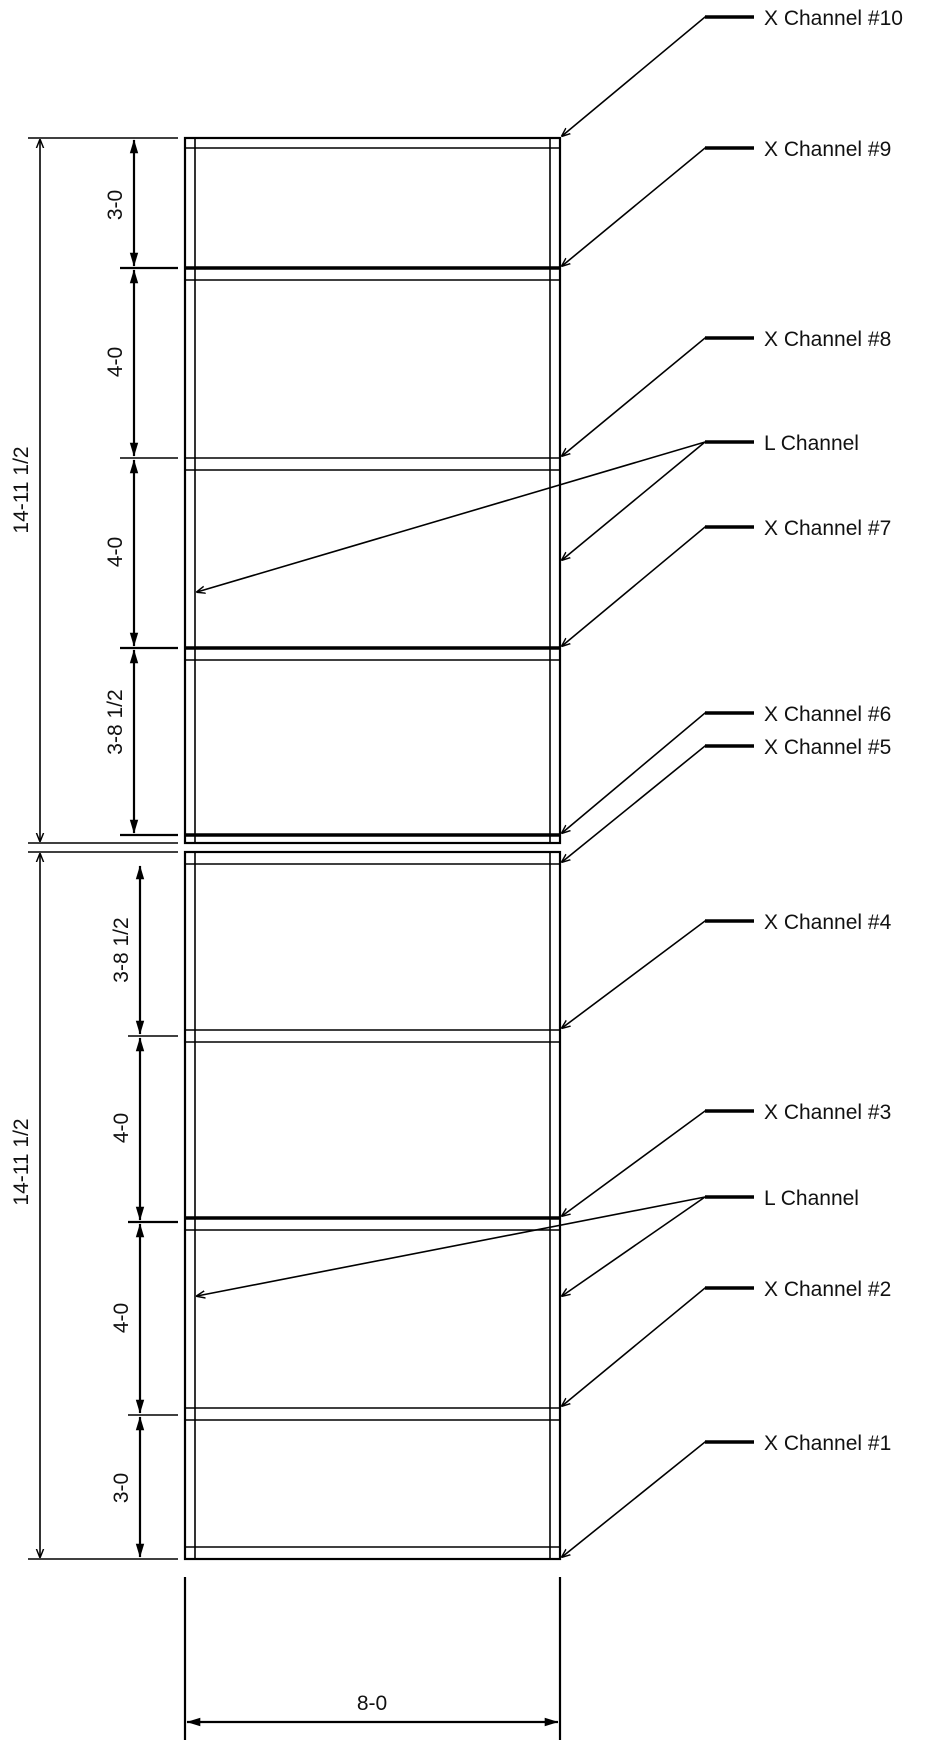 This screenshot has width=929, height=1745. I want to click on lower-overall-dim-label: 14-11 1/2, so click(21, 1161).